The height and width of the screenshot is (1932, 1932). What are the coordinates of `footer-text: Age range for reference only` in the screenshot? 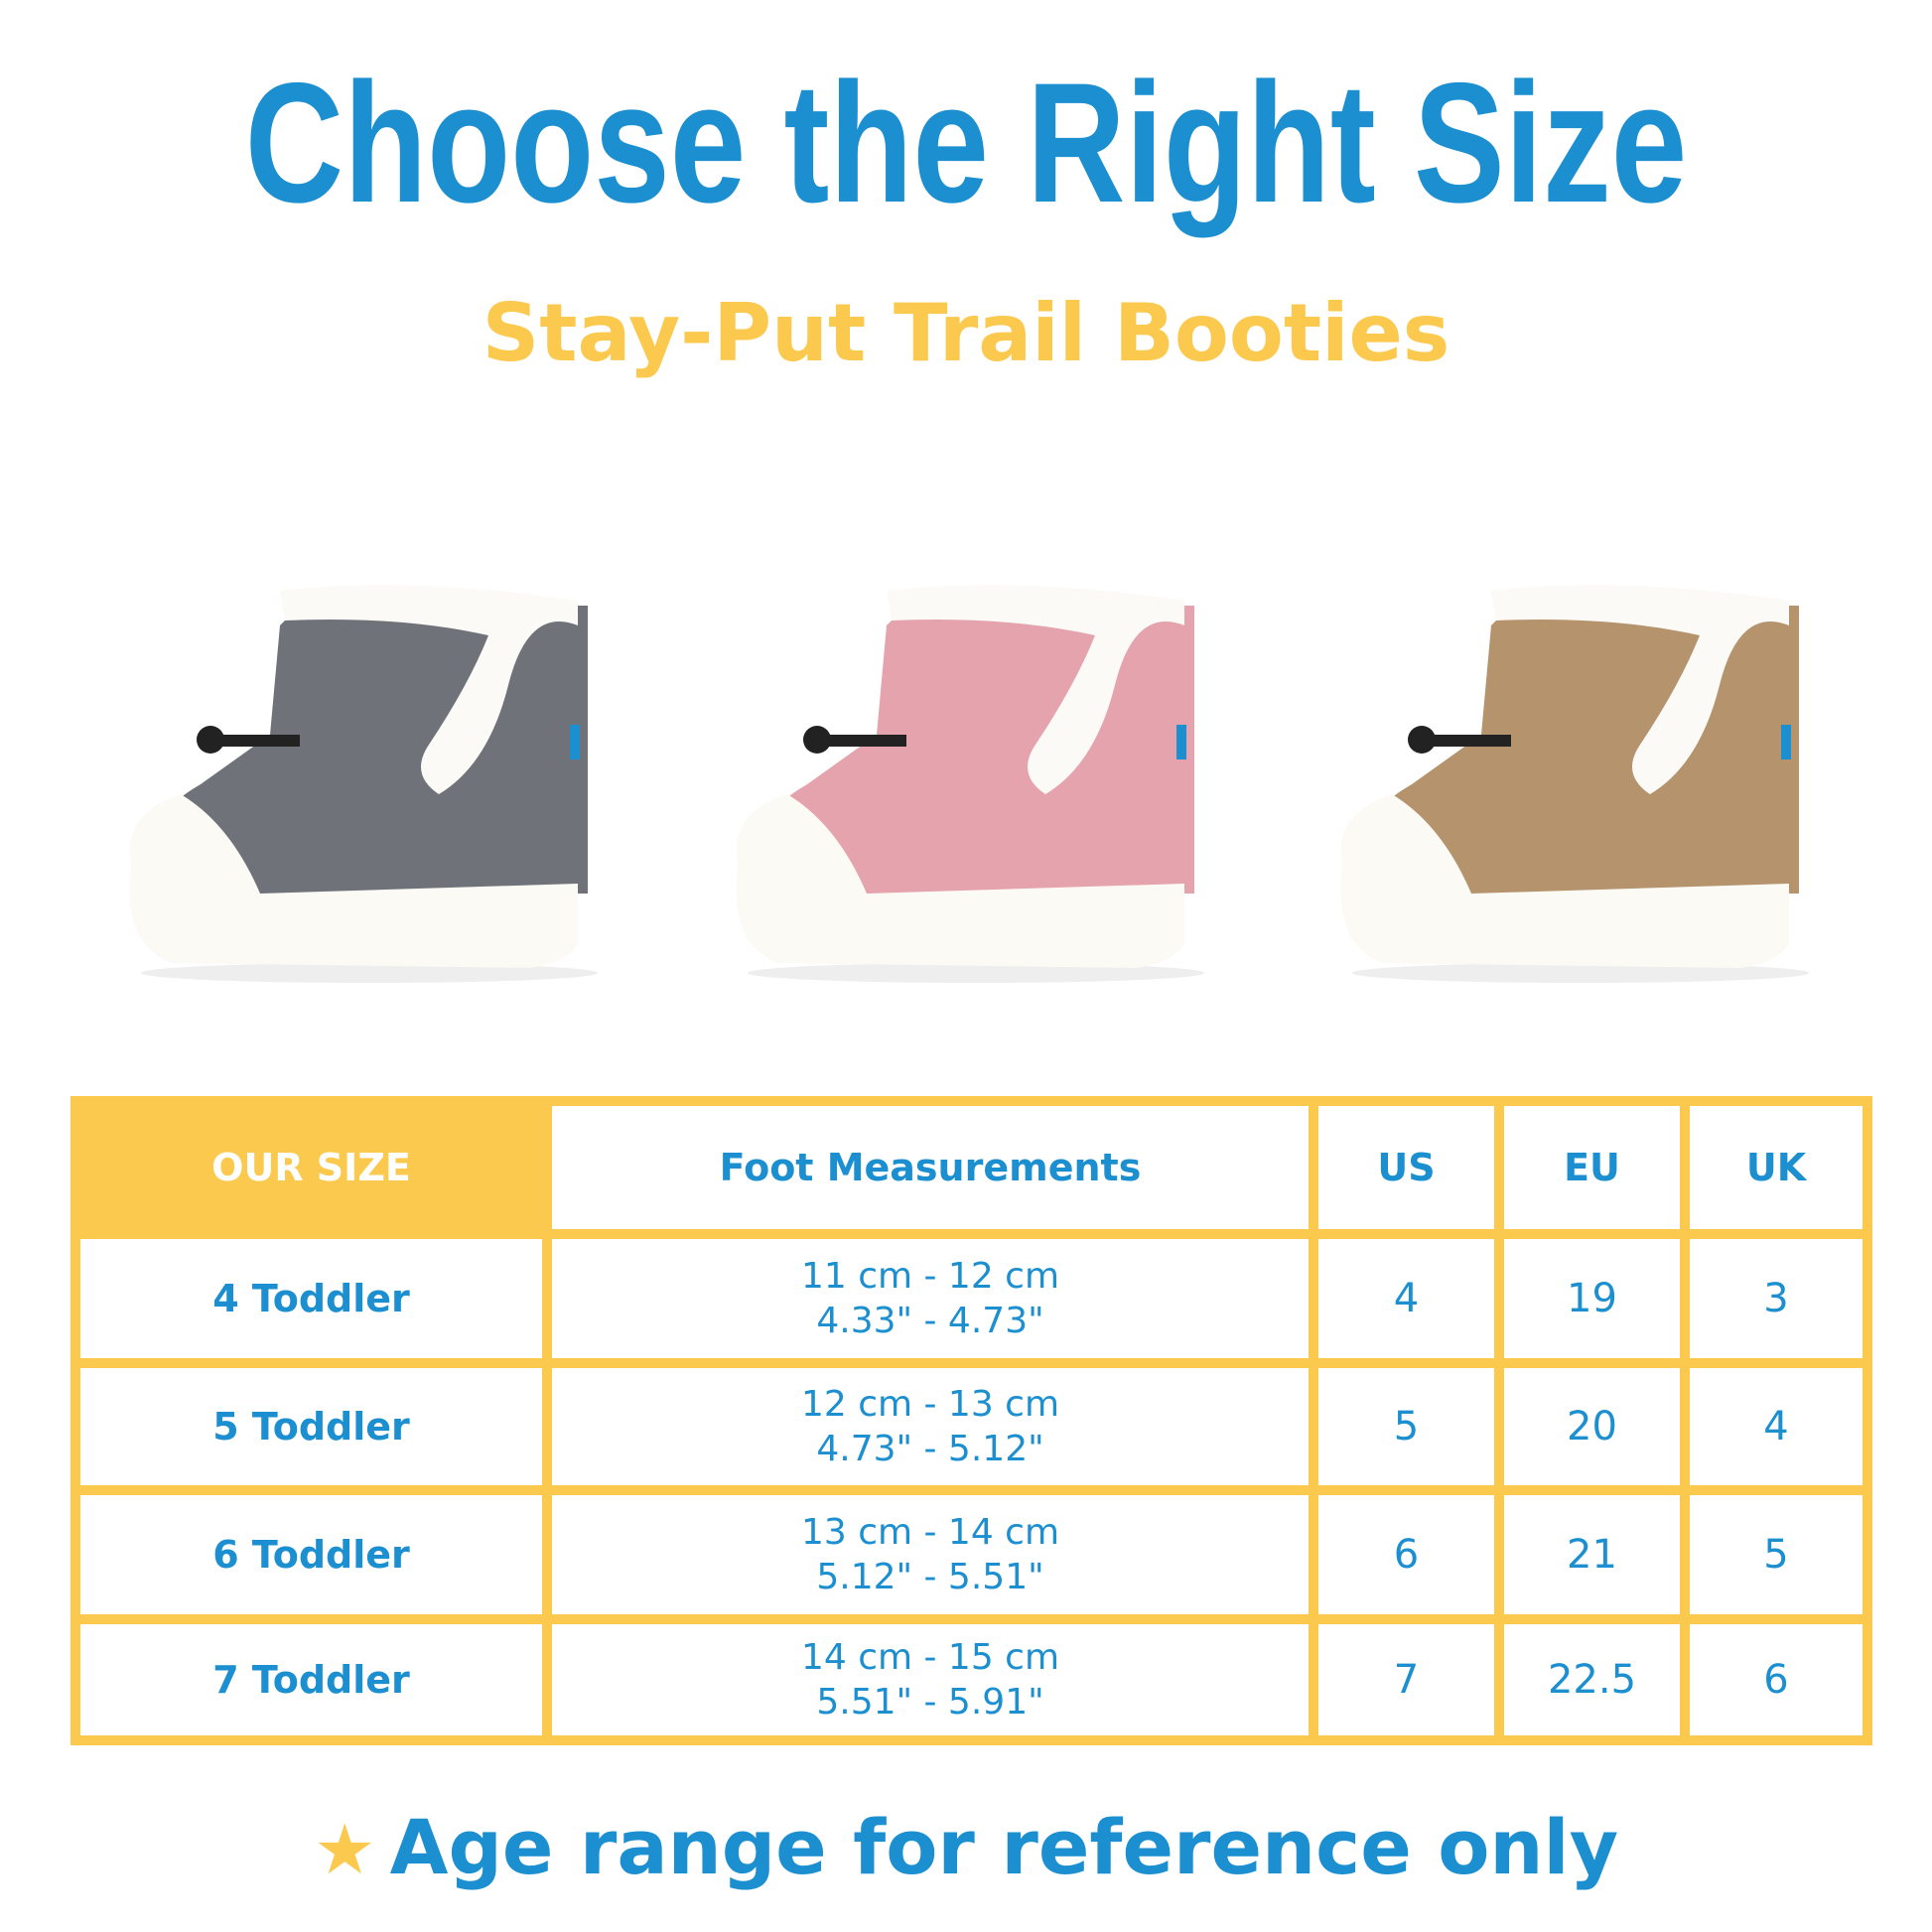 It's located at (1004, 1847).